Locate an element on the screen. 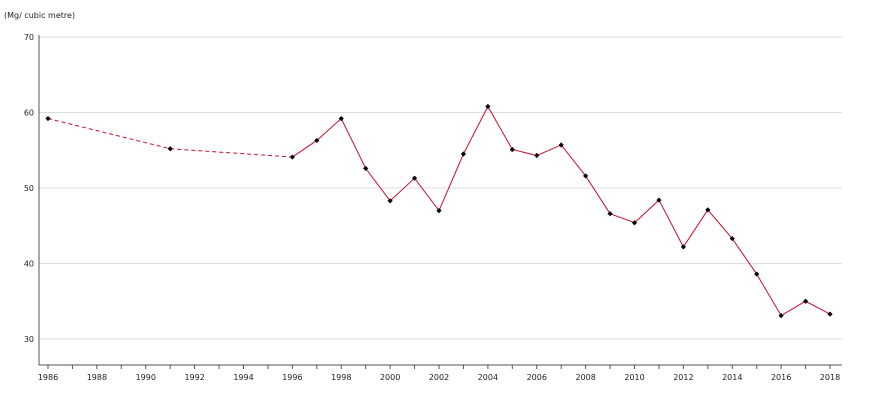 The image size is (870, 404). y-tick-label: 60 is located at coordinates (29, 113).